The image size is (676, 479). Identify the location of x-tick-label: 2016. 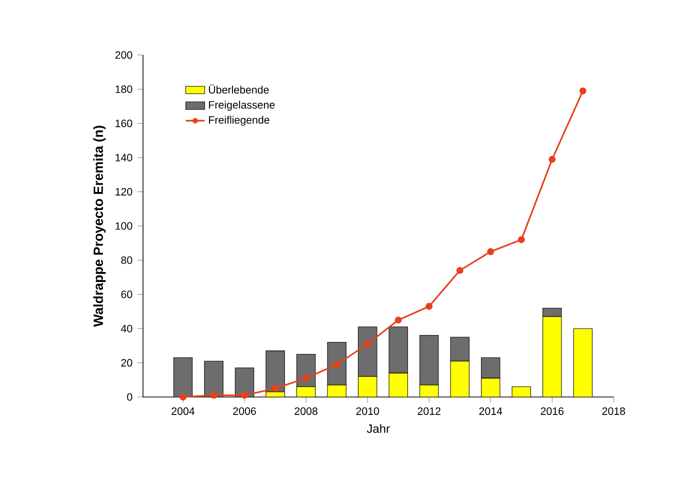
(552, 411).